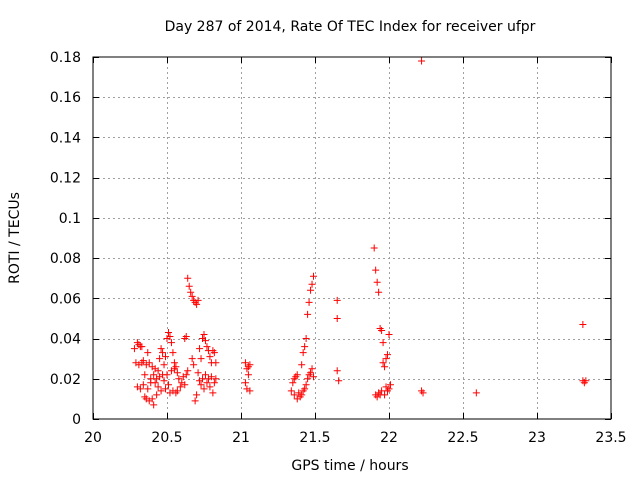 Image resolution: width=640 pixels, height=480 pixels. What do you see at coordinates (65, 98) in the screenshot?
I see `y-tick-label: 0.16` at bounding box center [65, 98].